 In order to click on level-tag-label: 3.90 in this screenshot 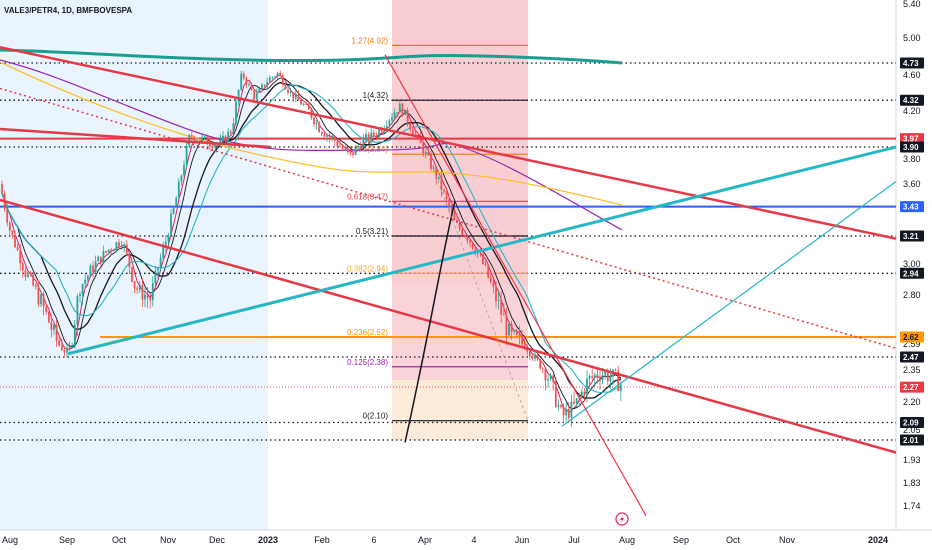, I will do `click(911, 147)`.